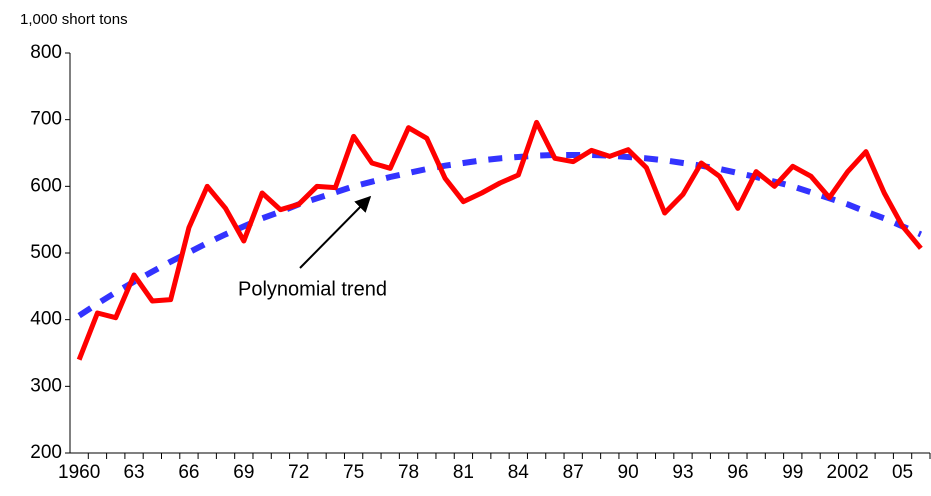 The image size is (931, 496). I want to click on y-tick-label: 500, so click(46, 252).